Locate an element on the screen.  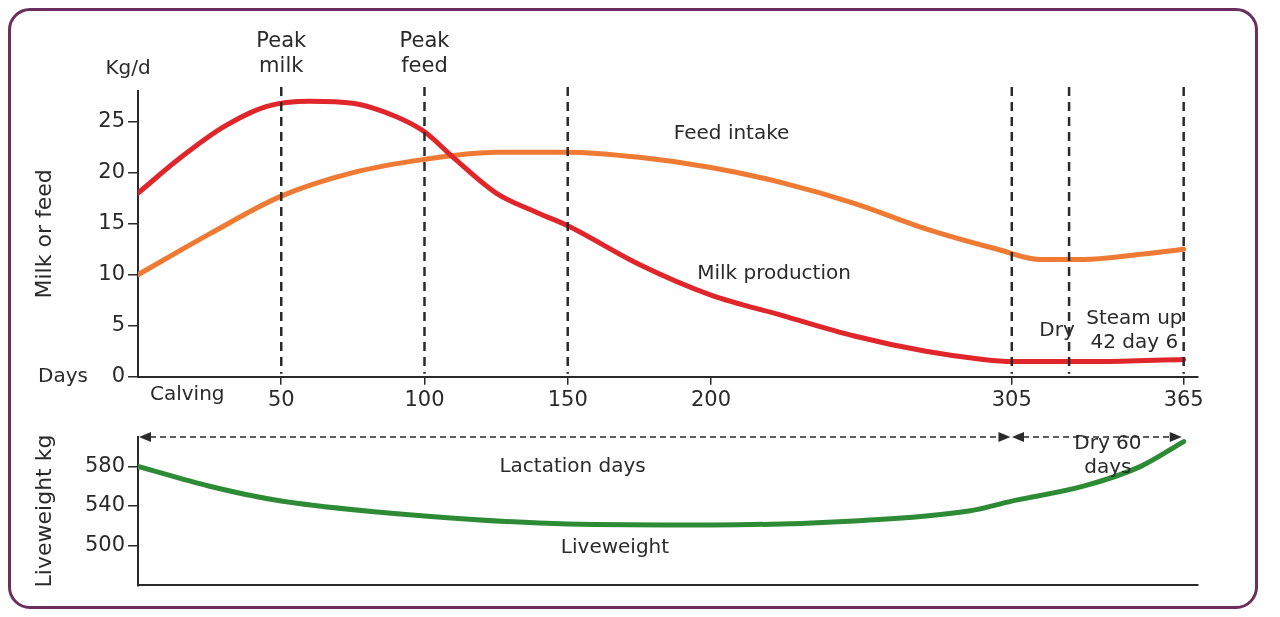
y-tick-label: 5 is located at coordinates (118, 324).